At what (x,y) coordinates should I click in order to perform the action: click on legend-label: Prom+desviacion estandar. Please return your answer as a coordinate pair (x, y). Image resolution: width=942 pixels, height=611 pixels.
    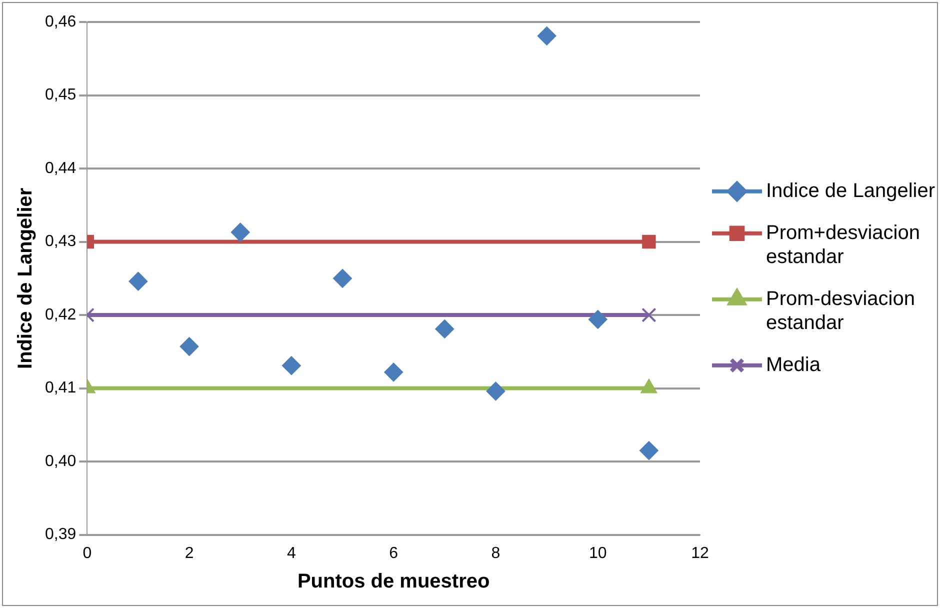
    Looking at the image, I should click on (843, 245).